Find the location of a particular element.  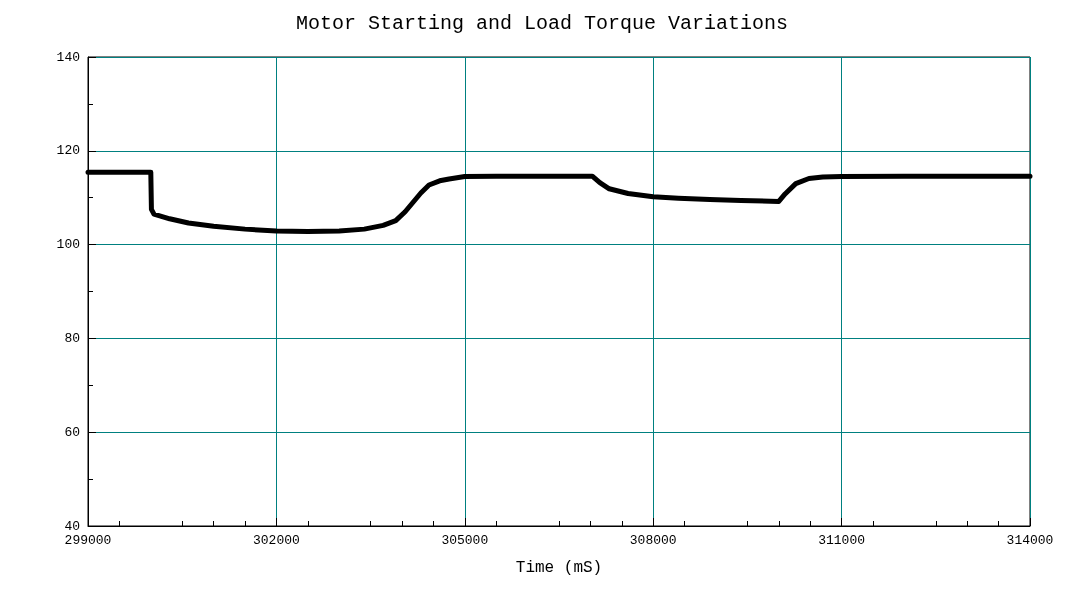

x-tick-label: 314000 is located at coordinates (1030, 540).